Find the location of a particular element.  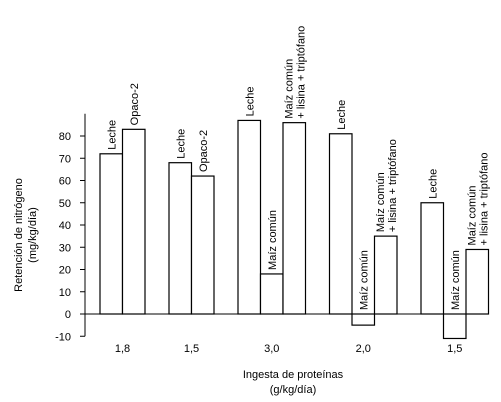

y-axis-label: Retención de nitrógeno (mg/kg/día) is located at coordinates (26, 235).